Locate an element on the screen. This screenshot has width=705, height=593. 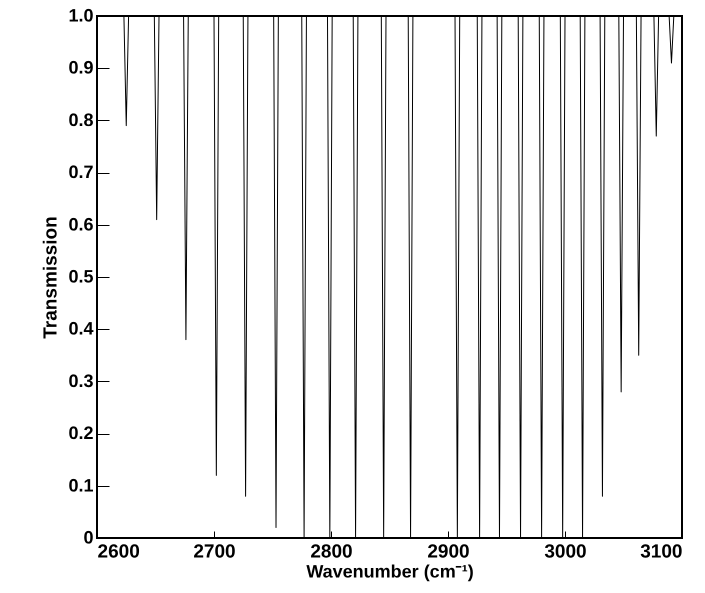
y-tick-label: 0.2 is located at coordinates (81, 433).